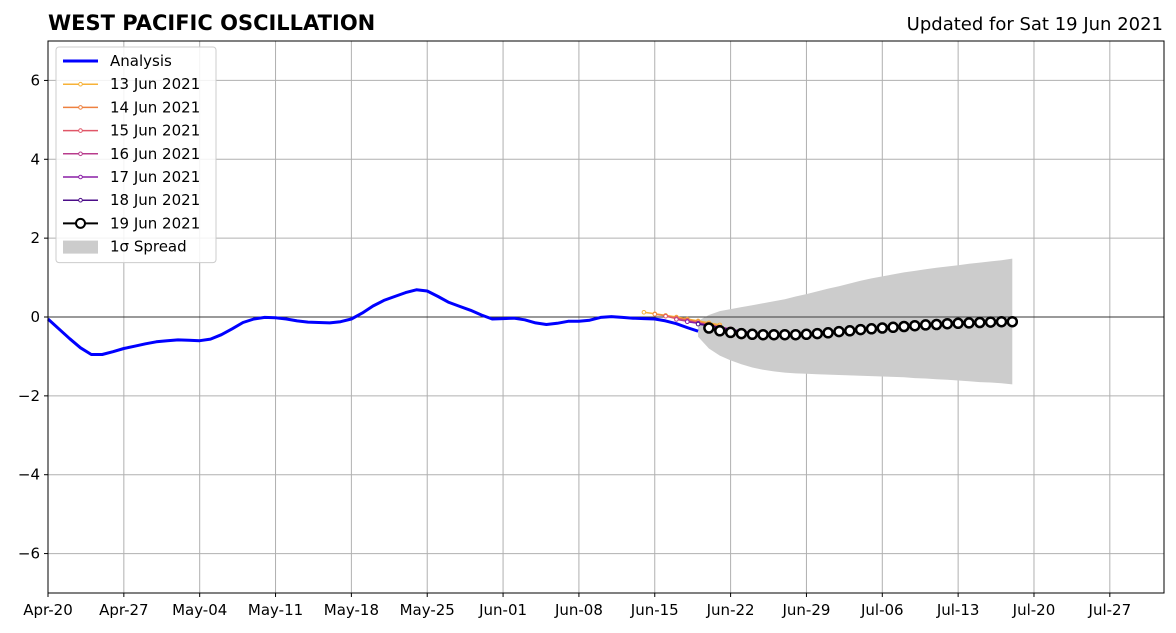 This screenshot has width=1176, height=633. Describe the element at coordinates (730, 610) in the screenshot. I see `x-tick-label: Jun-22` at that location.